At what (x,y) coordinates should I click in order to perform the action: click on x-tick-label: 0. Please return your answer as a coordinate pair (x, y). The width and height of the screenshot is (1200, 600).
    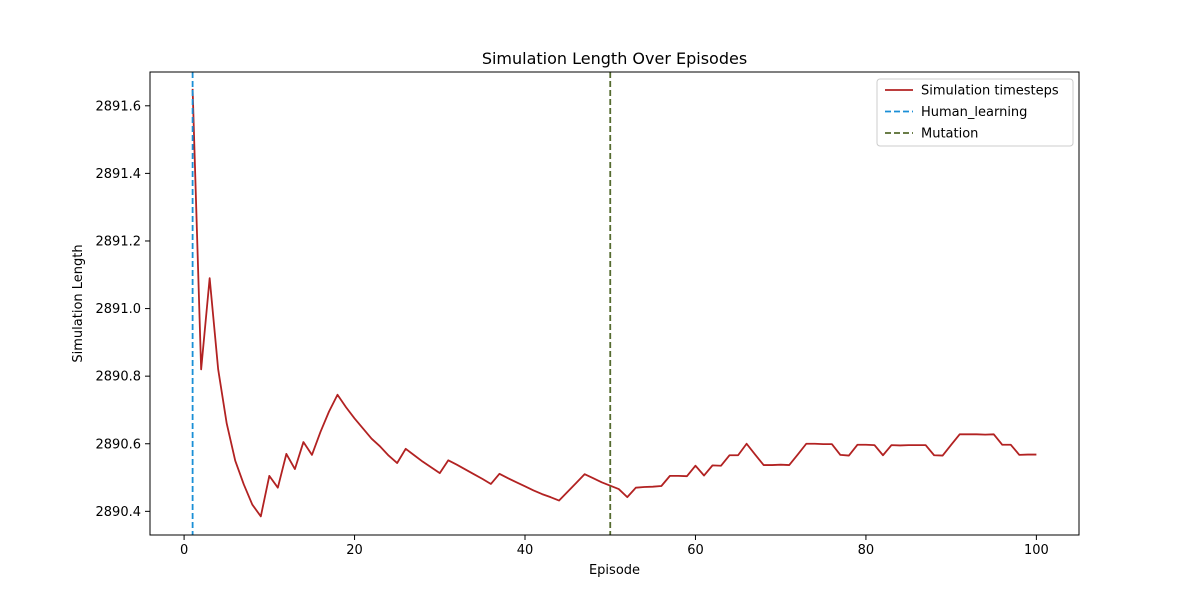
    Looking at the image, I should click on (184, 550).